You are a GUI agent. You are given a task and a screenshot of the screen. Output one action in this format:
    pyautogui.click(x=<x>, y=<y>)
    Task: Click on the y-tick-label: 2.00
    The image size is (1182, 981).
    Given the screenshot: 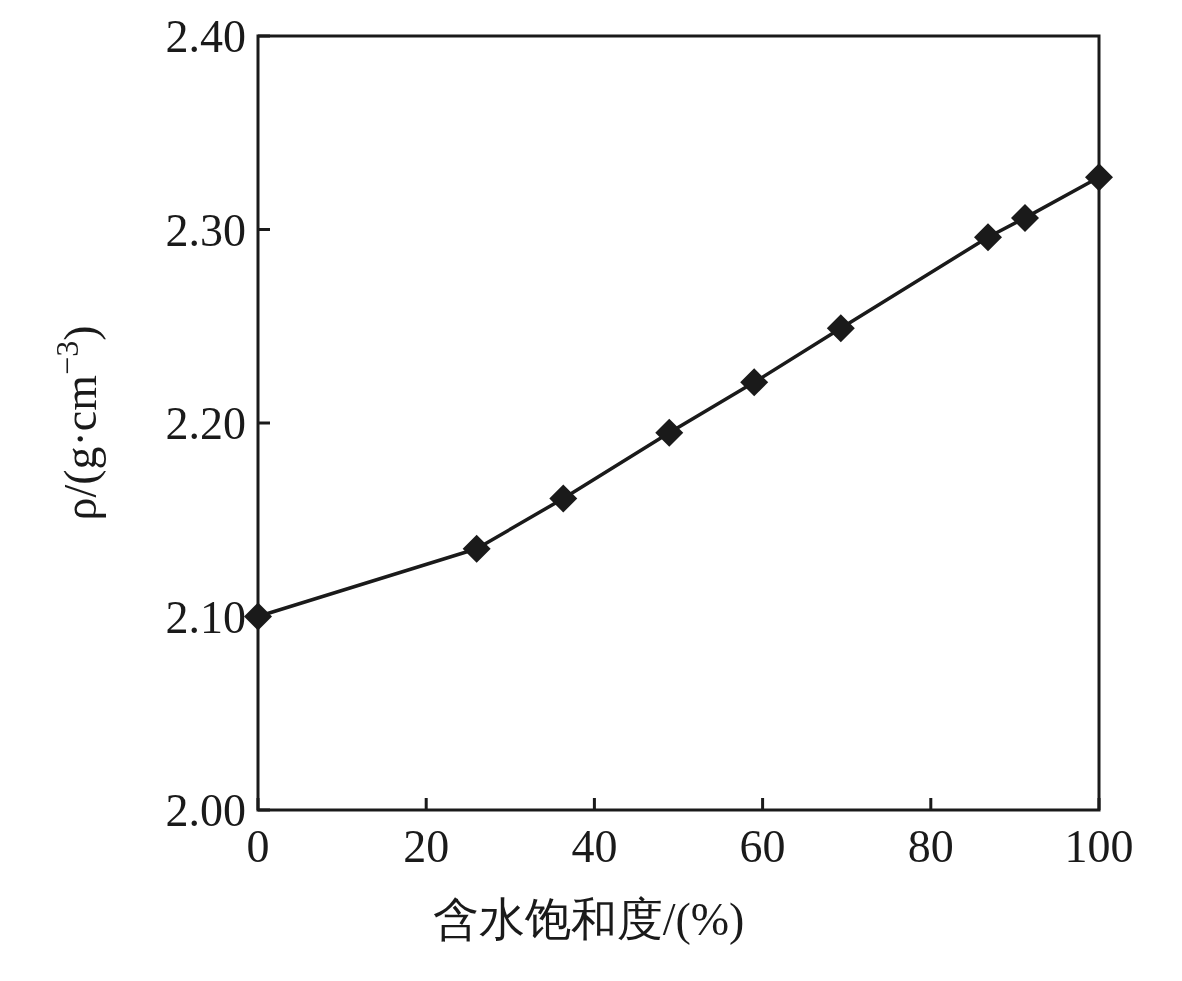 What is the action you would take?
    pyautogui.click(x=205, y=810)
    